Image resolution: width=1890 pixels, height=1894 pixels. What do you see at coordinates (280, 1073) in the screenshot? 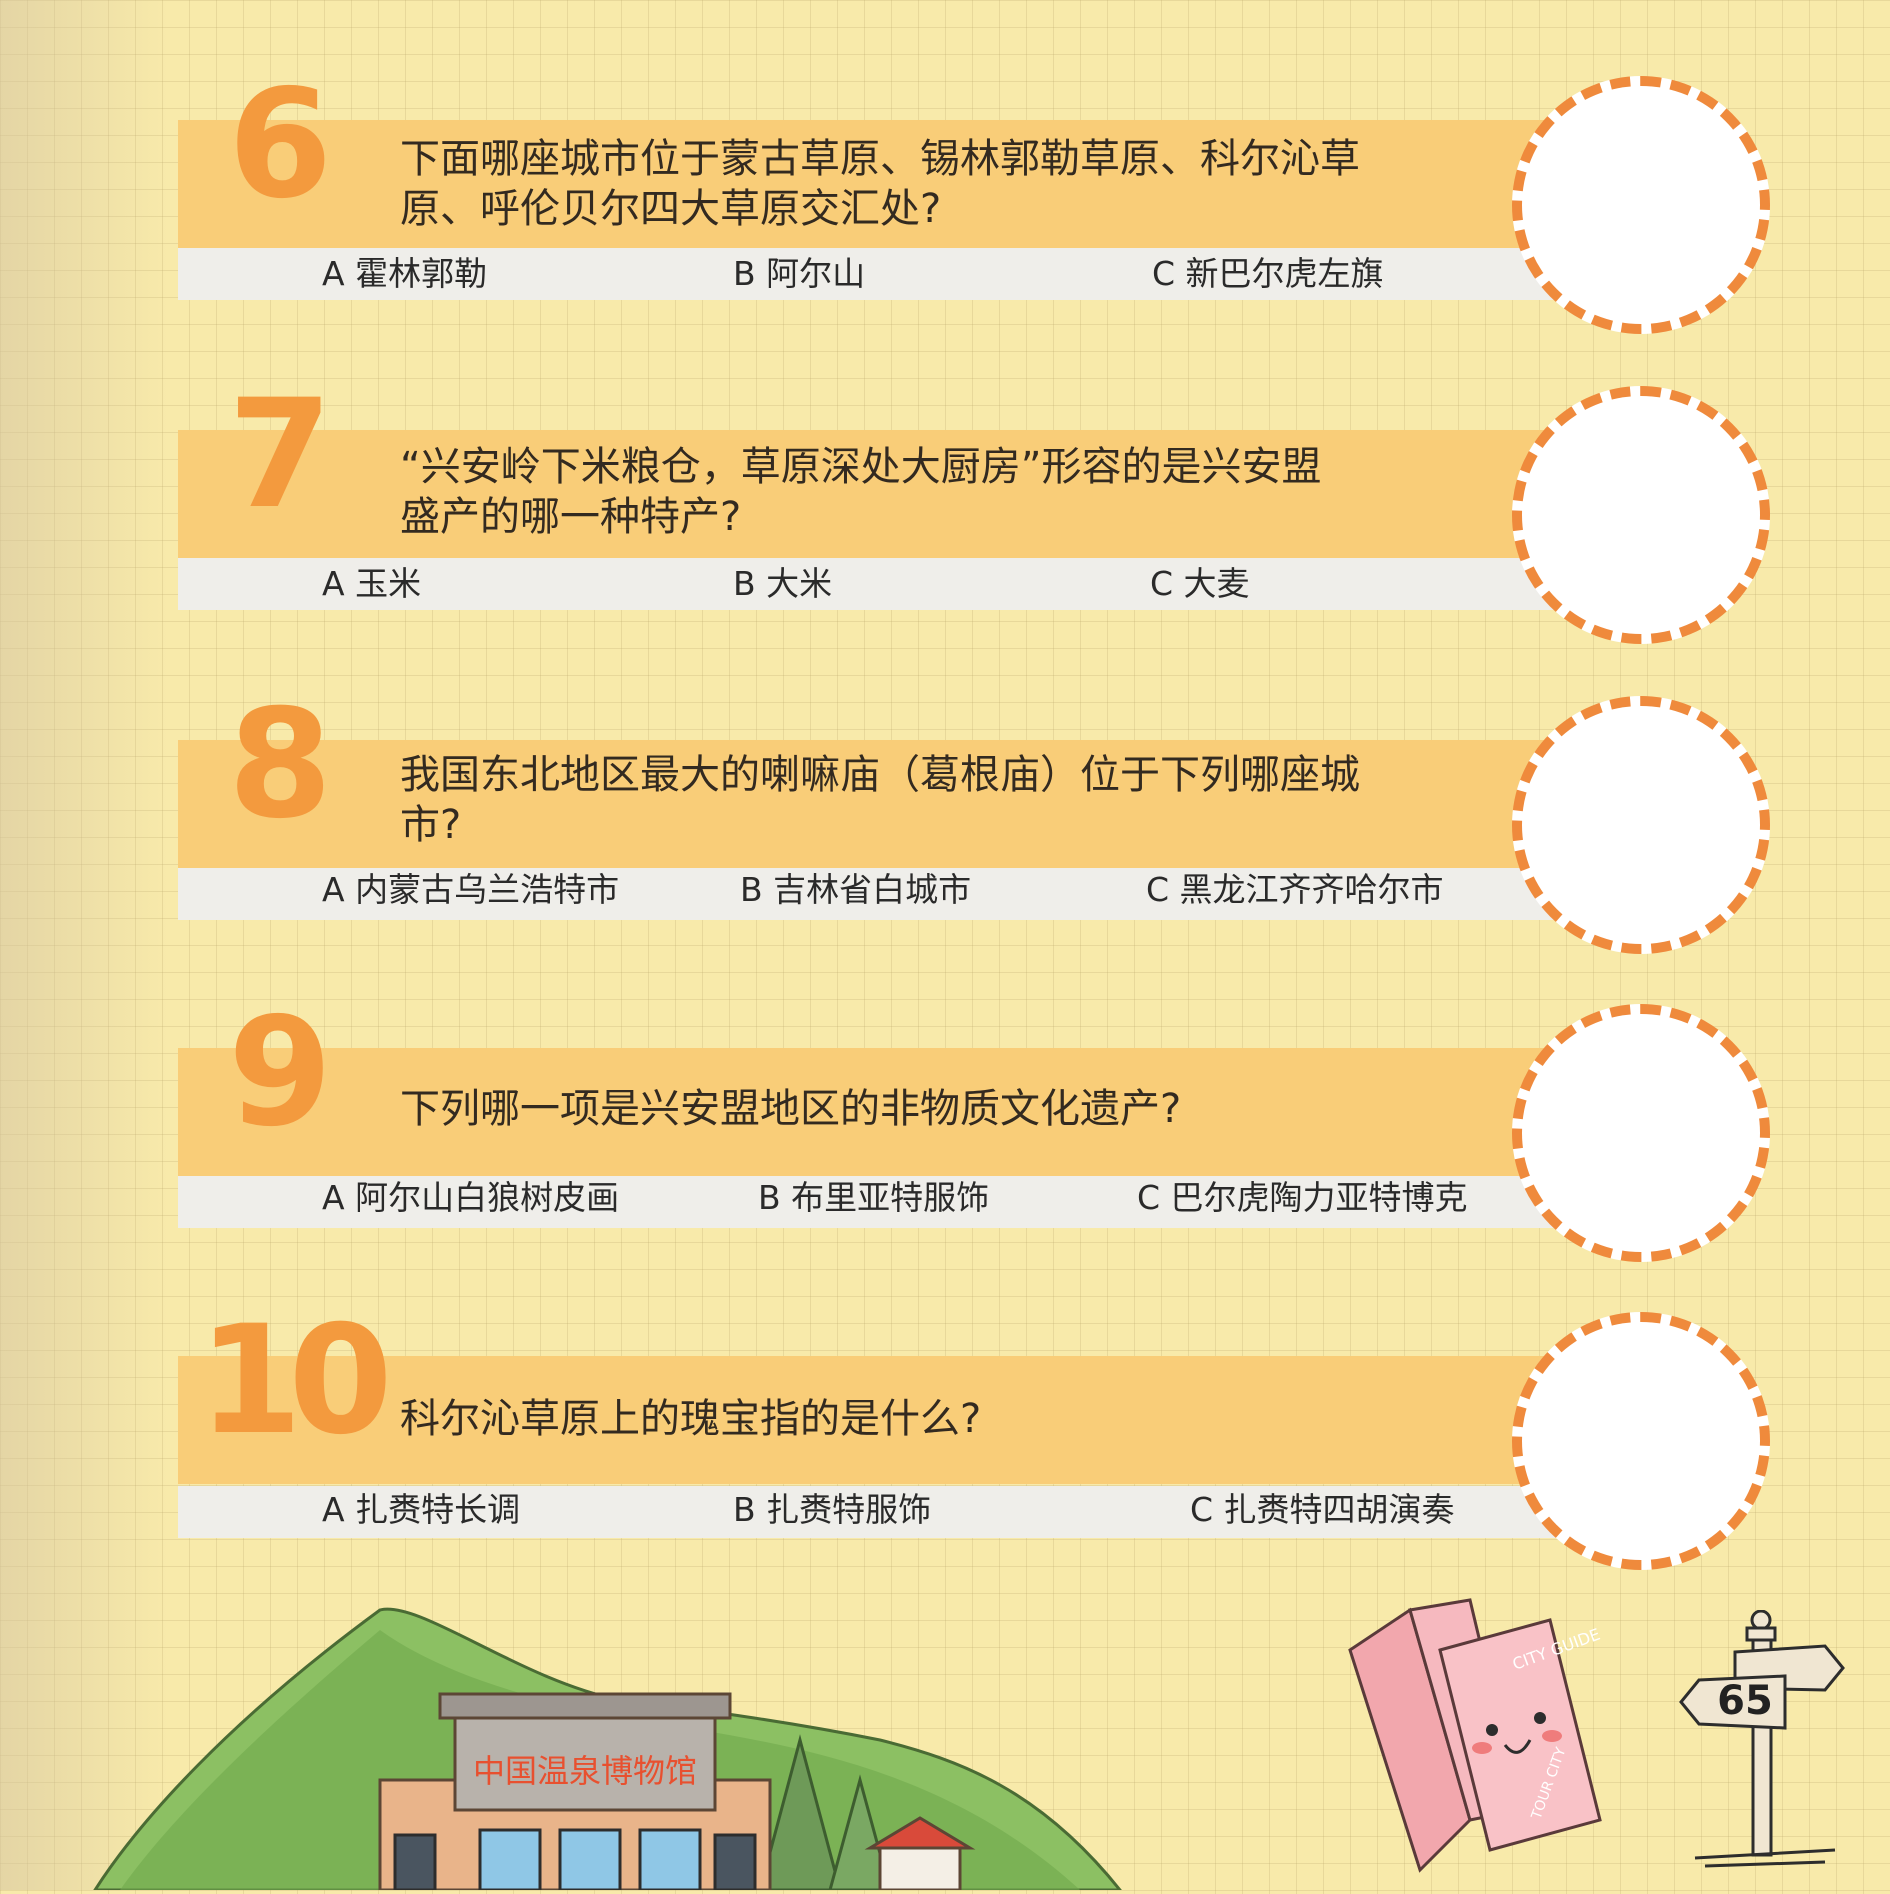
I see `question-number: 9` at bounding box center [280, 1073].